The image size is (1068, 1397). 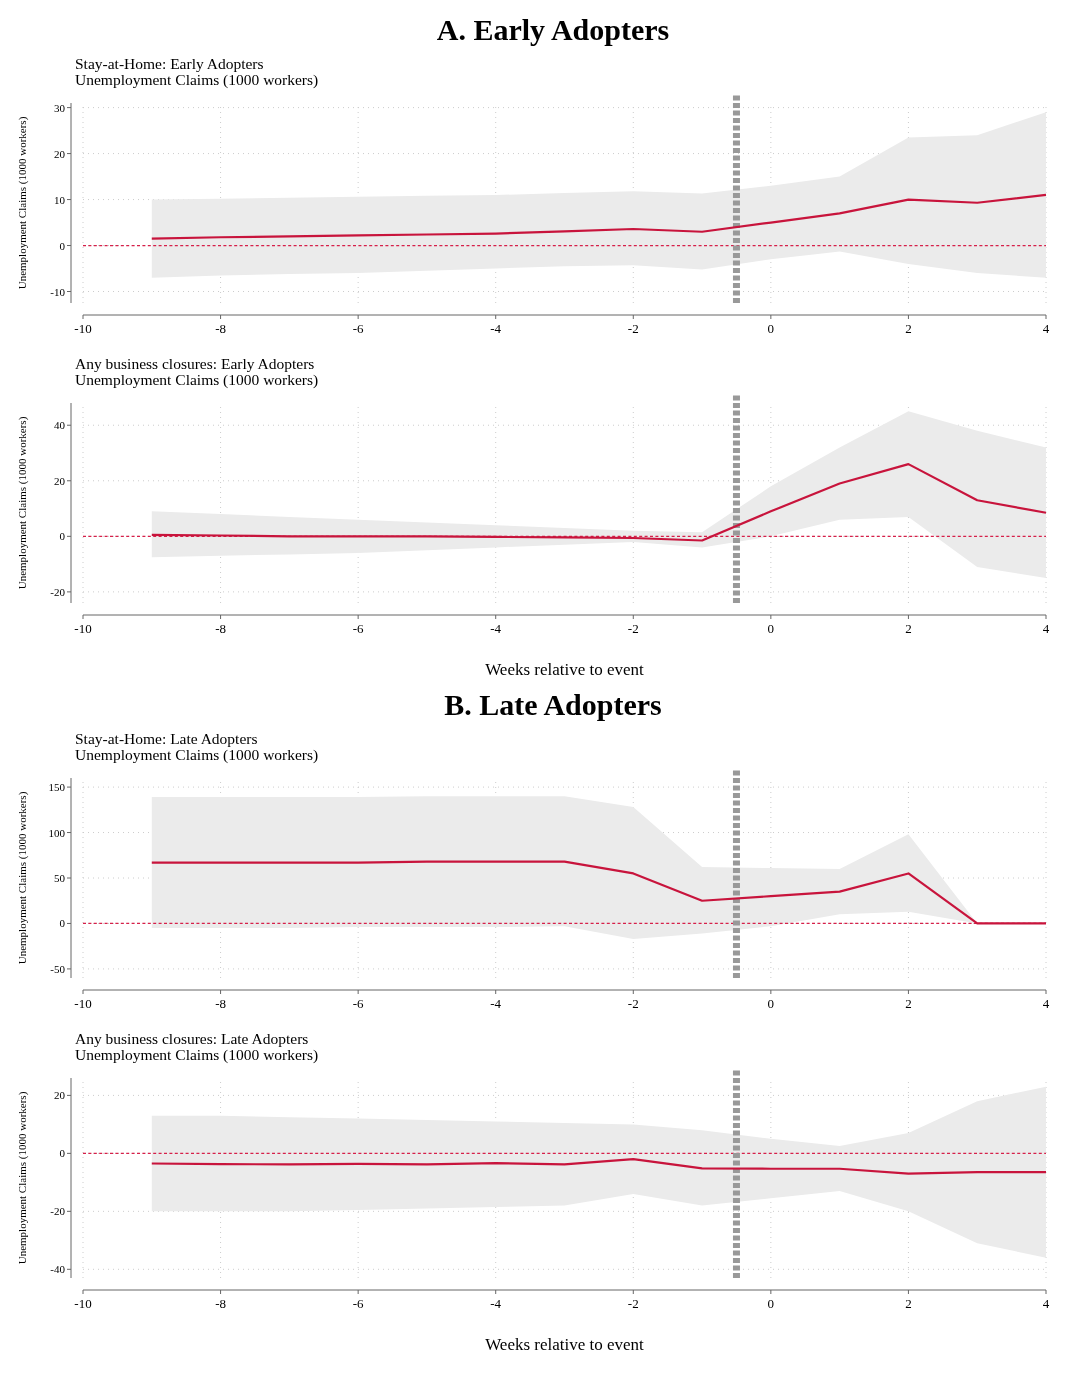 I want to click on chart-subtitle: Stay-at-Home: Early Adopters Unemployment Claims (1000 workers), so click(x=197, y=72).